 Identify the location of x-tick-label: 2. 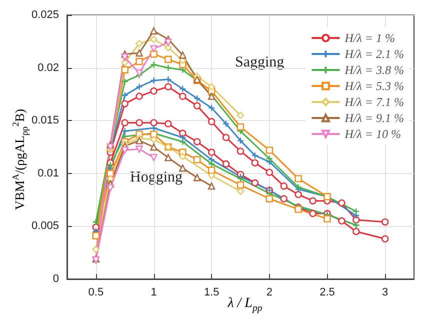
(269, 292).